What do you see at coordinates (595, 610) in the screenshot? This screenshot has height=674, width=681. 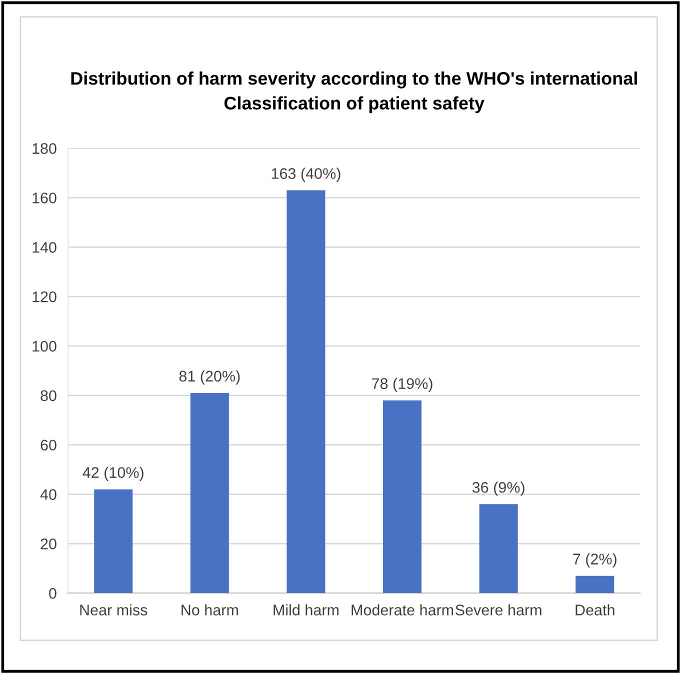 I see `x-tick-label: Death` at bounding box center [595, 610].